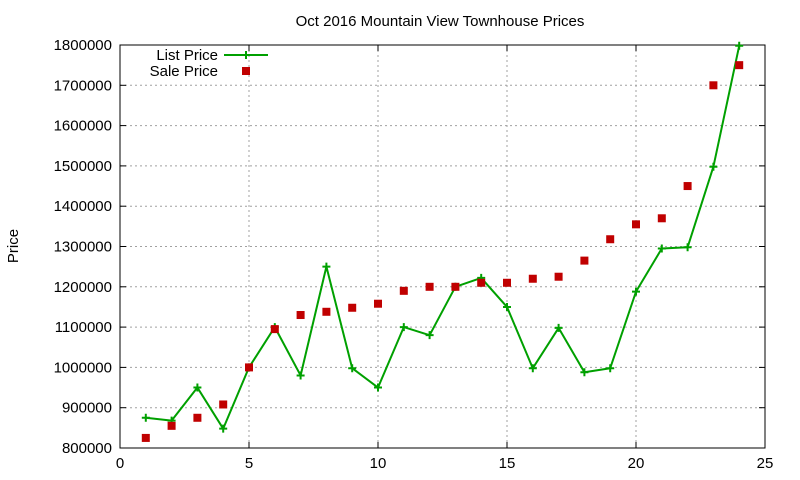 The height and width of the screenshot is (480, 800). Describe the element at coordinates (246, 71) in the screenshot. I see `legend-marker-sale-price` at that location.